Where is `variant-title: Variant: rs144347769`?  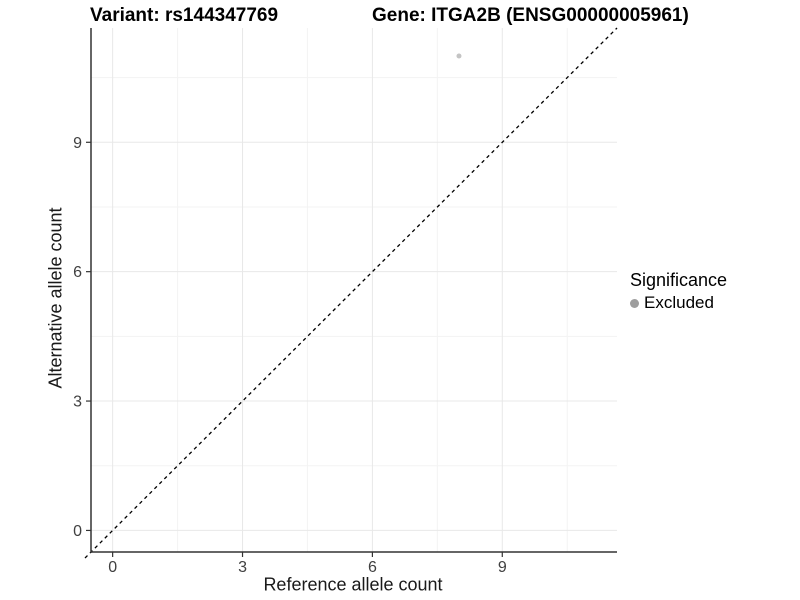 variant-title: Variant: rs144347769 is located at coordinates (184, 15).